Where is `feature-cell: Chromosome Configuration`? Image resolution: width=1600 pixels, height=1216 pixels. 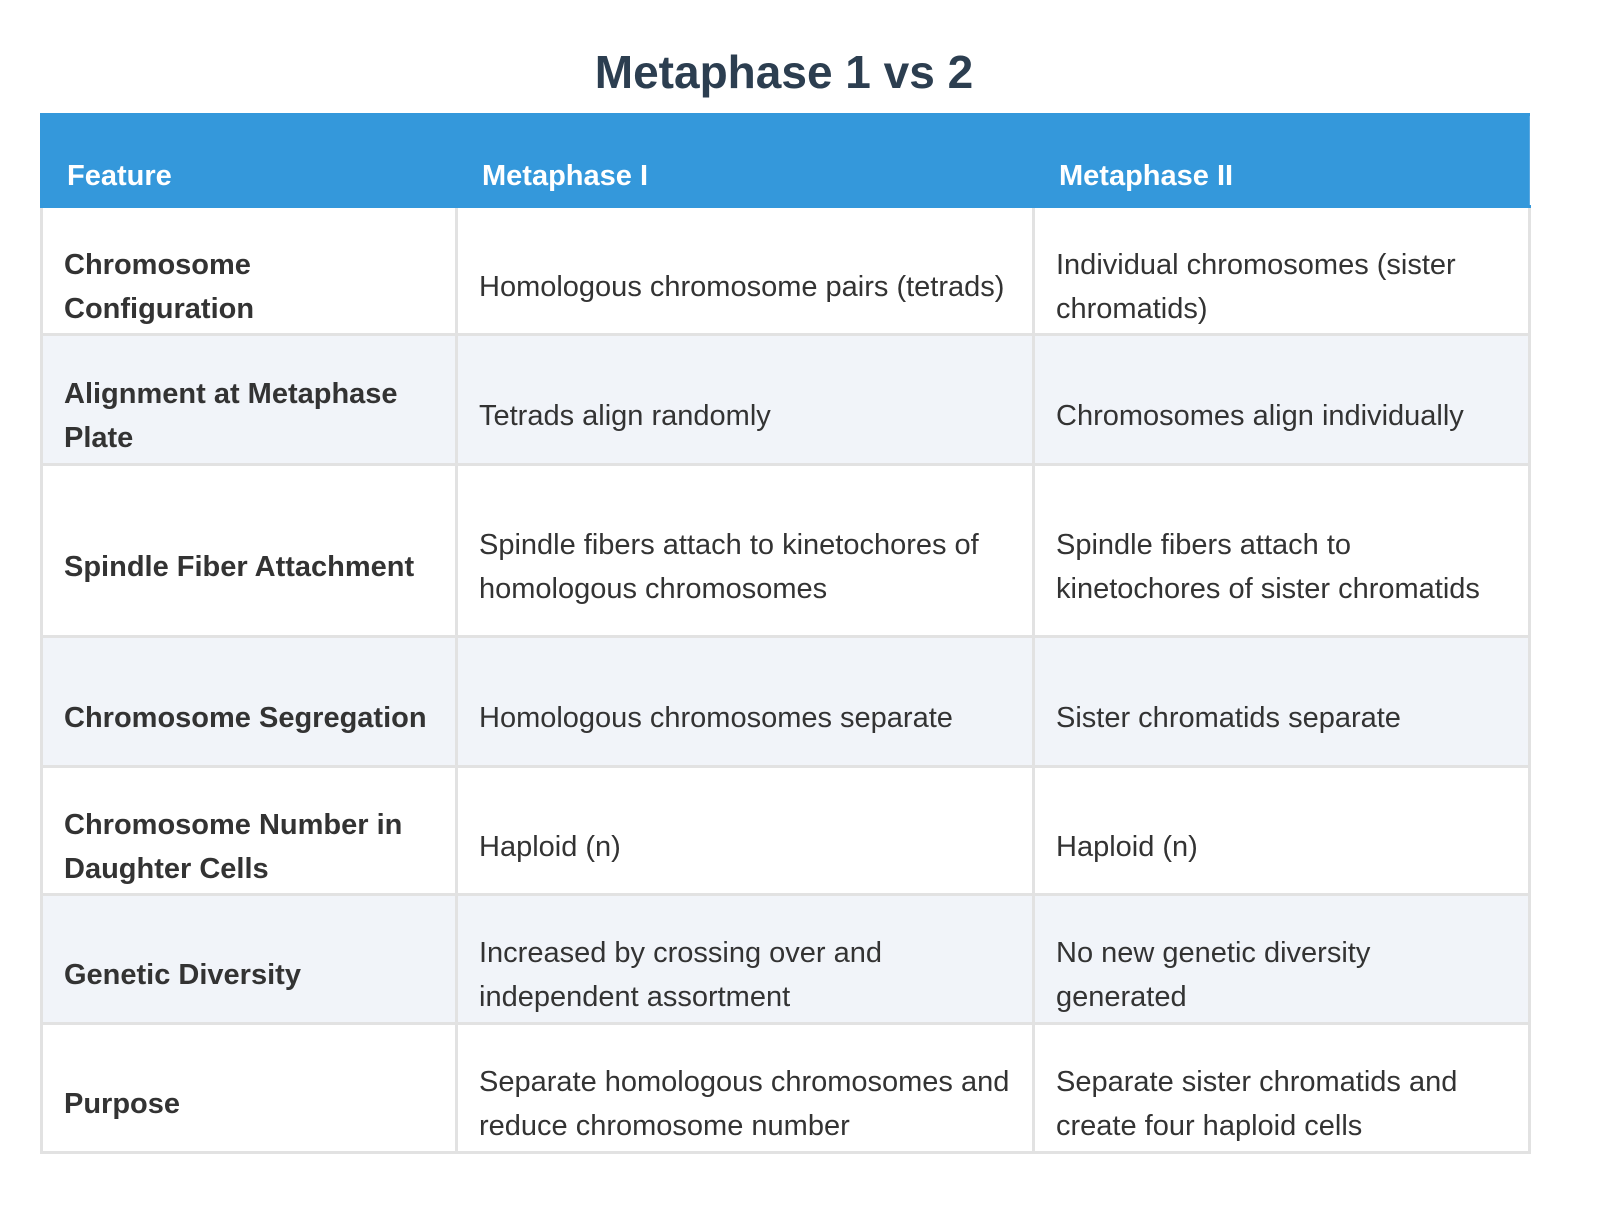 feature-cell: Chromosome Configuration is located at coordinates (249, 270).